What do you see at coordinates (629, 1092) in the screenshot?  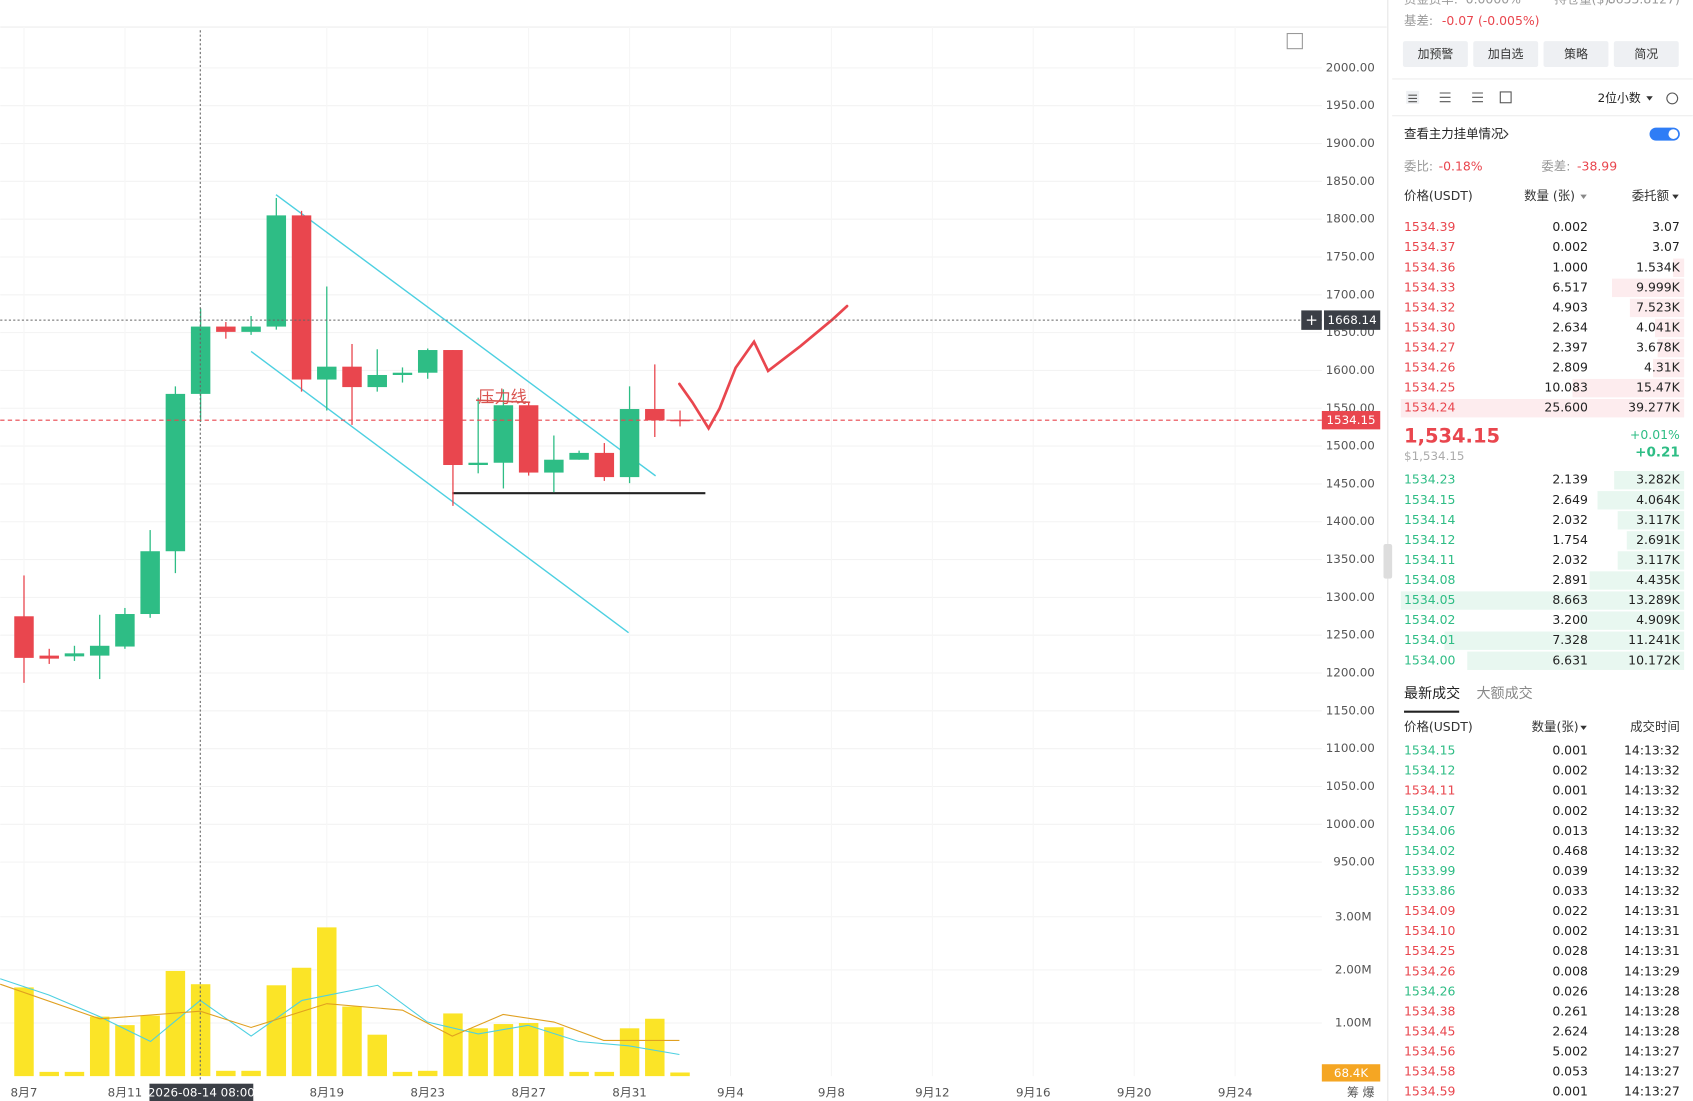 I see `x-tick-label: 8月31` at bounding box center [629, 1092].